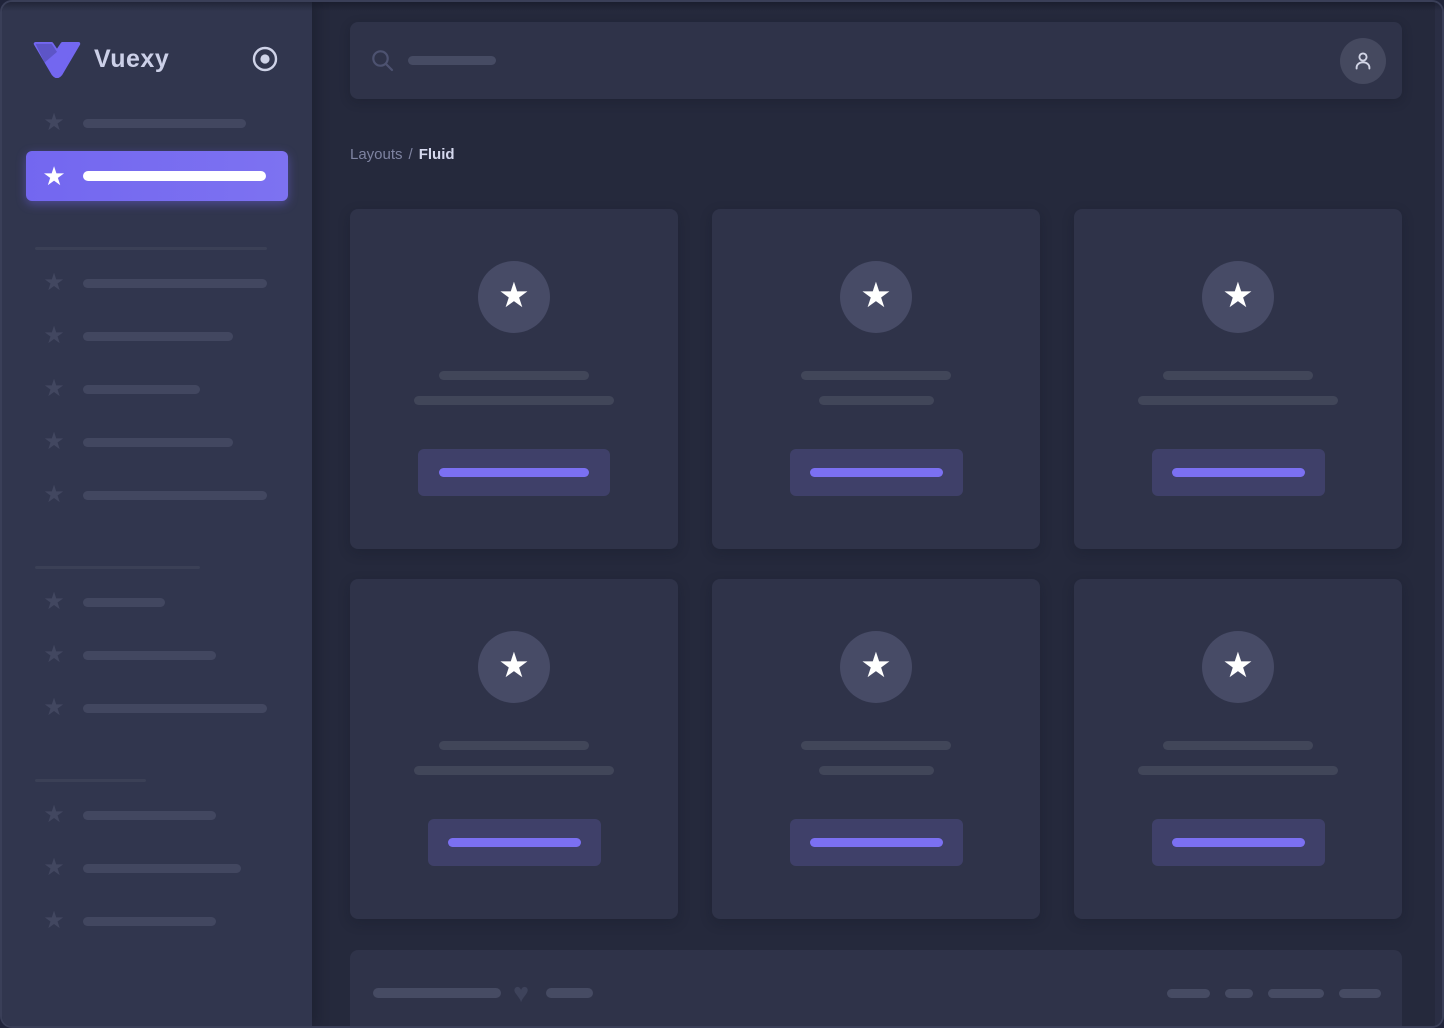  Describe the element at coordinates (876, 155) in the screenshot. I see `breadcrumb: Layouts / Fluid` at that location.